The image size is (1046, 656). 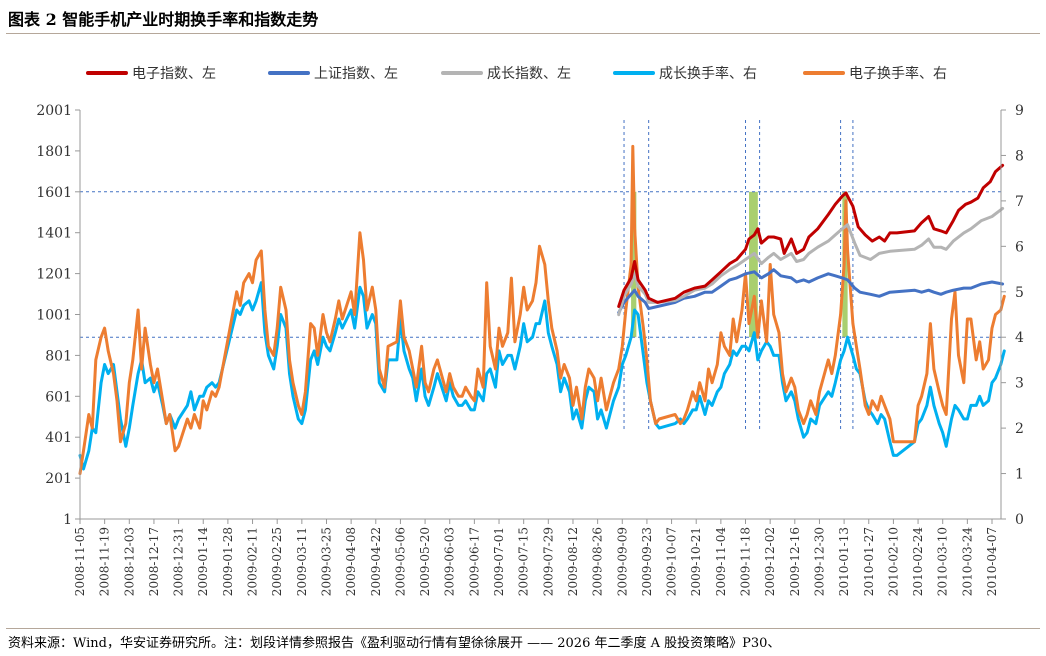 What do you see at coordinates (1019, 338) in the screenshot?
I see `y-right-tick-label: 4` at bounding box center [1019, 338].